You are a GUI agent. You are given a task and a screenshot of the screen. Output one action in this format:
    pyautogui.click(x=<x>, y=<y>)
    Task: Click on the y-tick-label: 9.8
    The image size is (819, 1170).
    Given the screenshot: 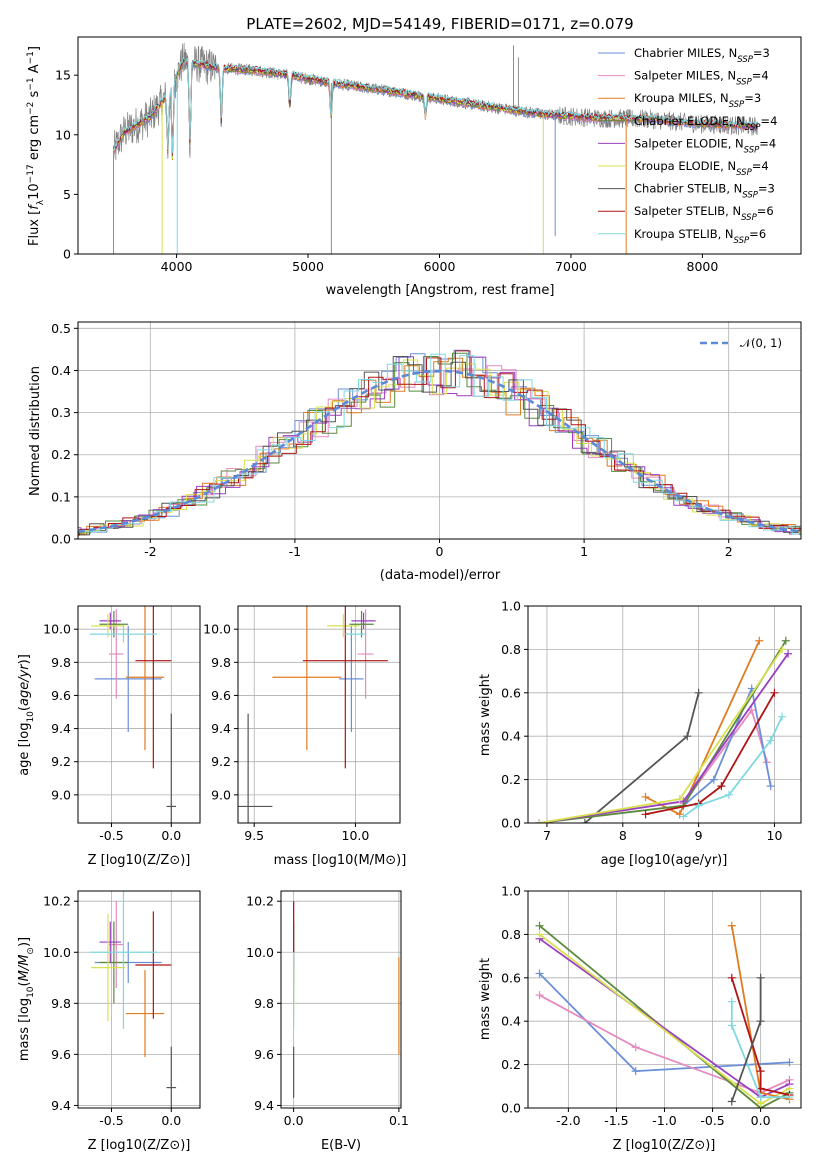 What is the action you would take?
    pyautogui.click(x=221, y=662)
    